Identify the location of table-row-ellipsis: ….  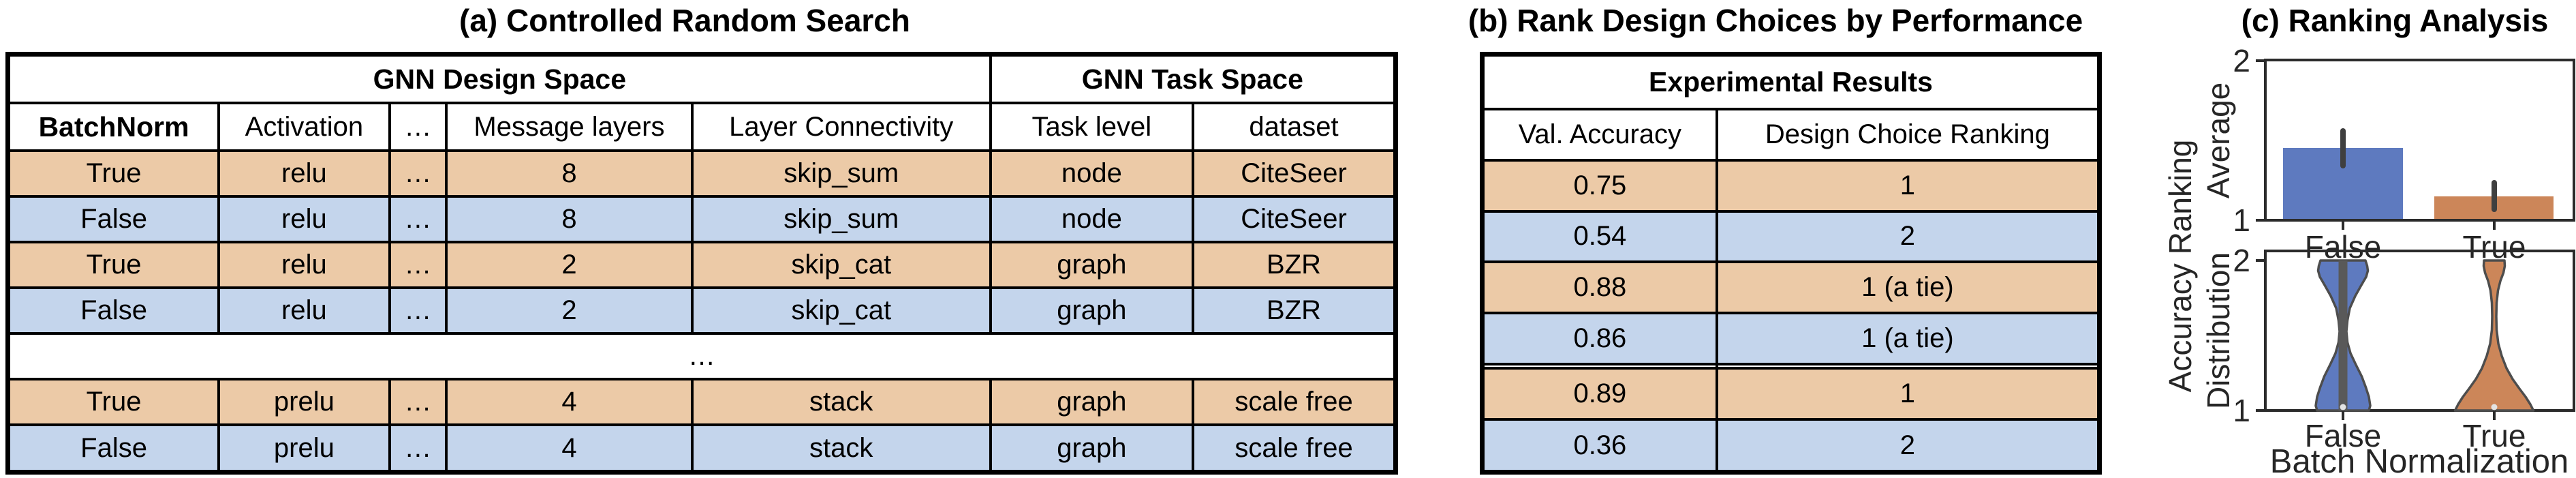
(701, 356).